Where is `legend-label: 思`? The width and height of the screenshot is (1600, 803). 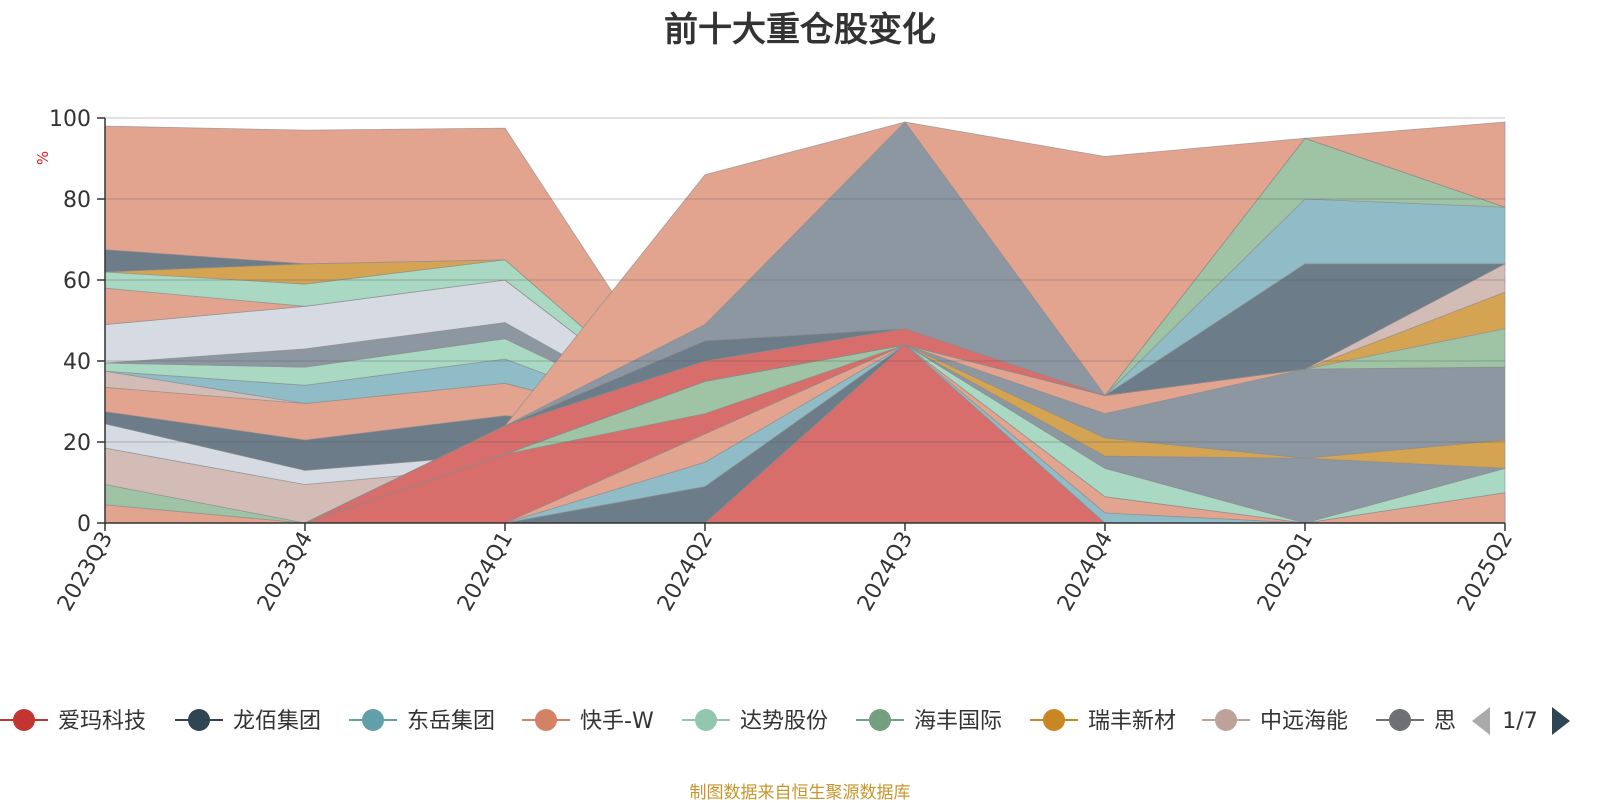 legend-label: 思 is located at coordinates (1445, 721).